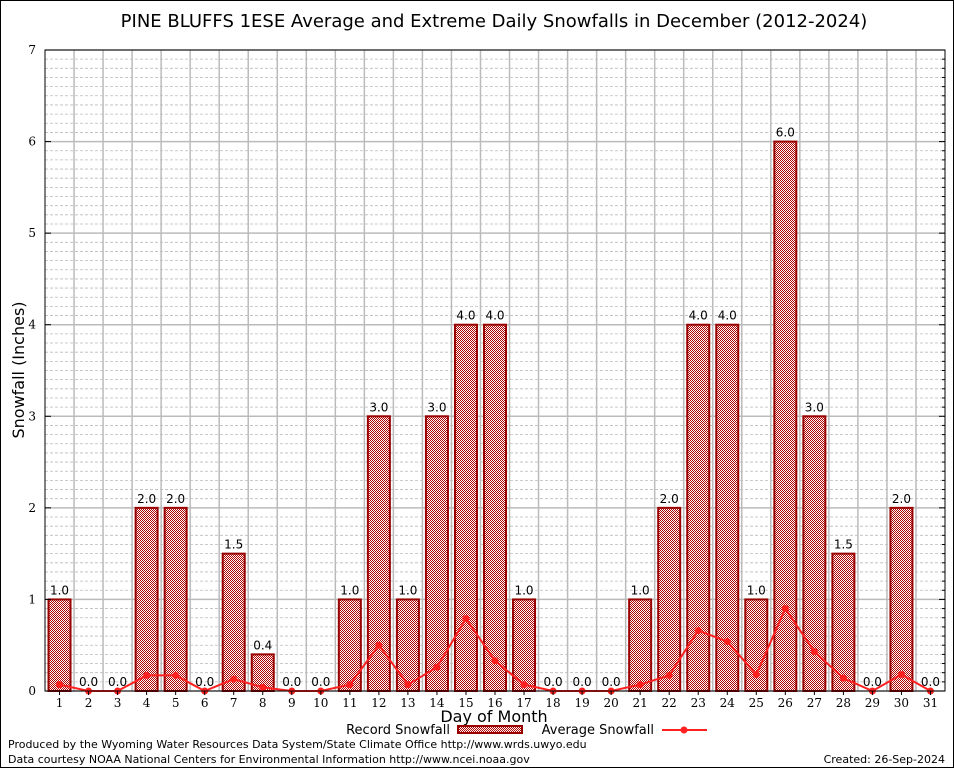 This screenshot has height=768, width=954. Describe the element at coordinates (884, 759) in the screenshot. I see `footer-created: Created: 26-Sep-2024` at that location.